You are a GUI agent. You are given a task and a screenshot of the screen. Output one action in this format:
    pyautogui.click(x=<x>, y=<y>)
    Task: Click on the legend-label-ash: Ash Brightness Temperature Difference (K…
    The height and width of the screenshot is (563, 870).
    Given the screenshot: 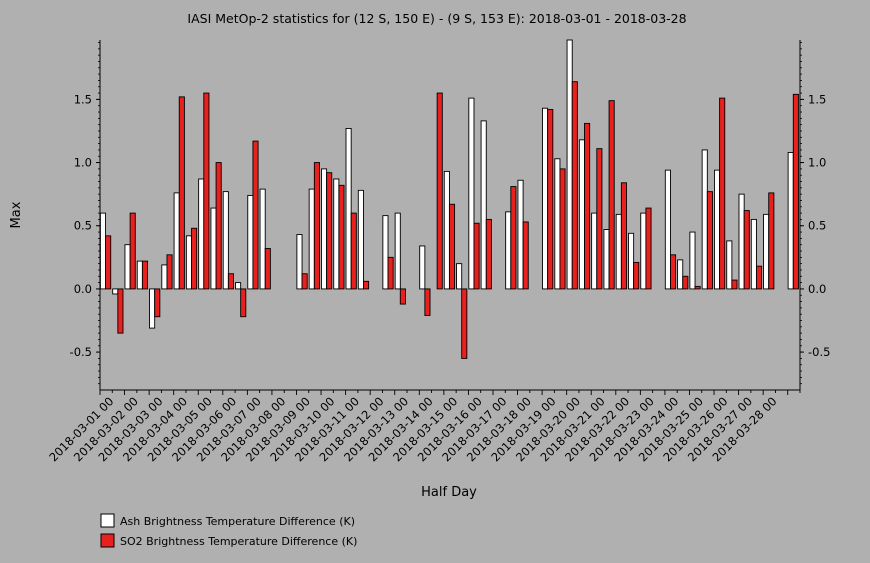 What is the action you would take?
    pyautogui.click(x=237, y=521)
    